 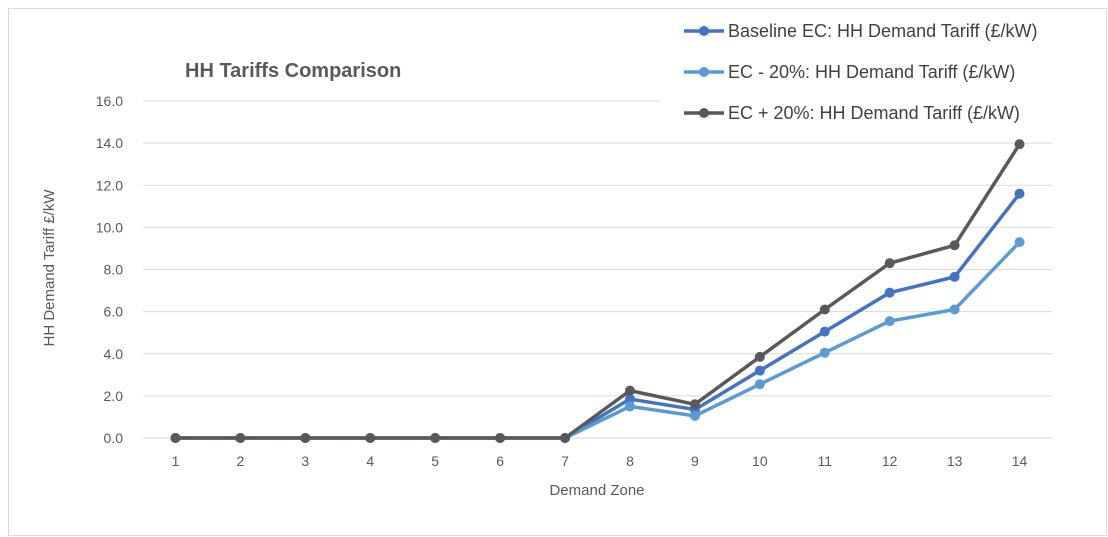 What do you see at coordinates (114, 396) in the screenshot?
I see `y-tick-label: 2.0` at bounding box center [114, 396].